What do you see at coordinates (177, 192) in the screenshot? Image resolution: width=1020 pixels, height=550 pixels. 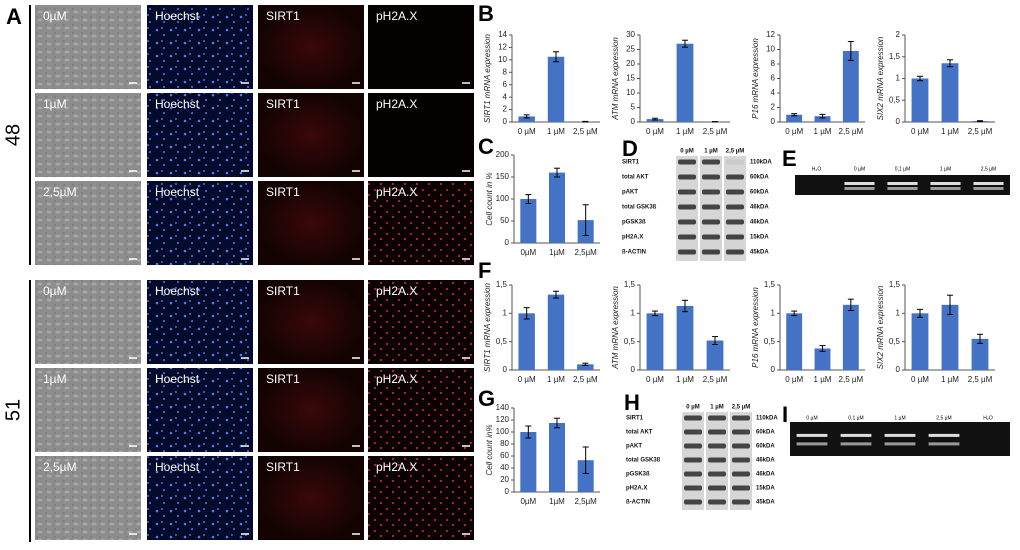 I see `image-label: Hoechst` at bounding box center [177, 192].